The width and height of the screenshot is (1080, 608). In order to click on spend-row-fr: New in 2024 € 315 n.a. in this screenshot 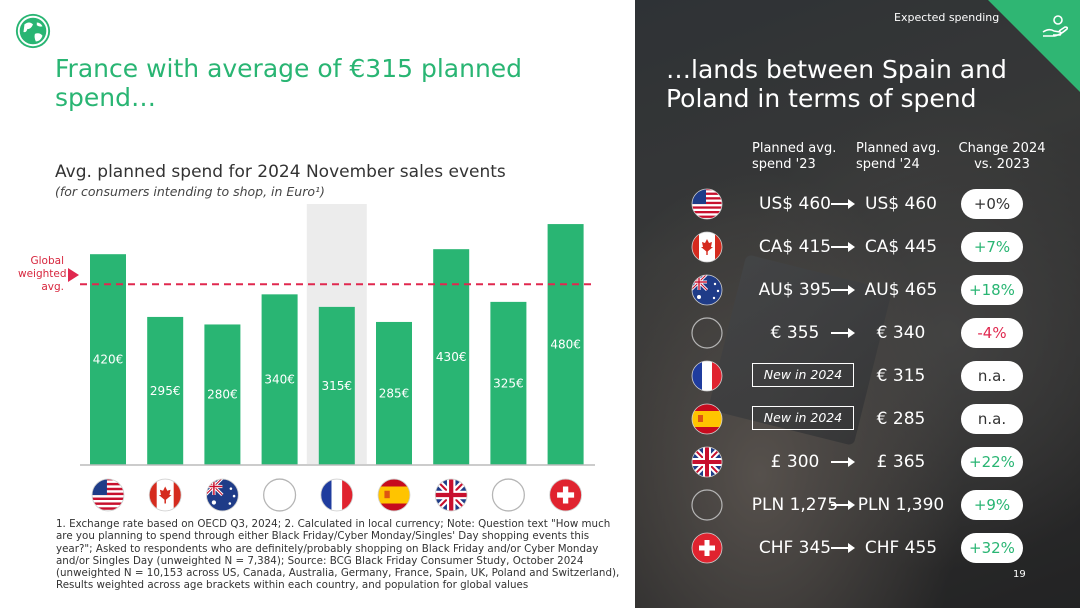, I will do `click(857, 376)`.